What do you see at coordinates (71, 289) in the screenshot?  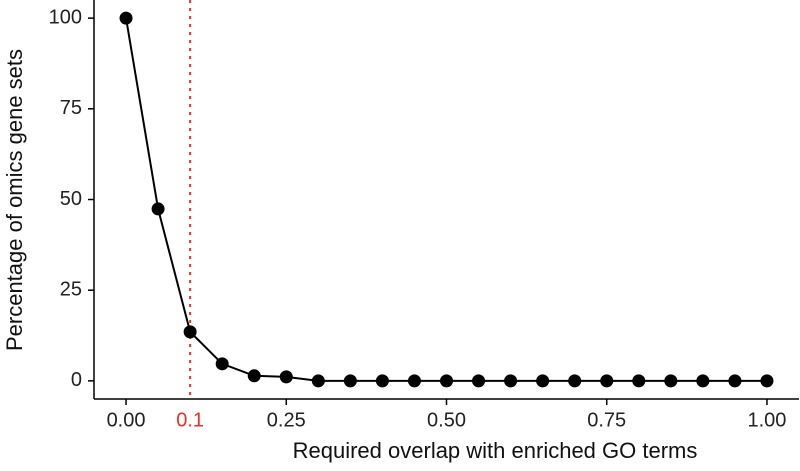 I see `y-tick-label: 25` at bounding box center [71, 289].